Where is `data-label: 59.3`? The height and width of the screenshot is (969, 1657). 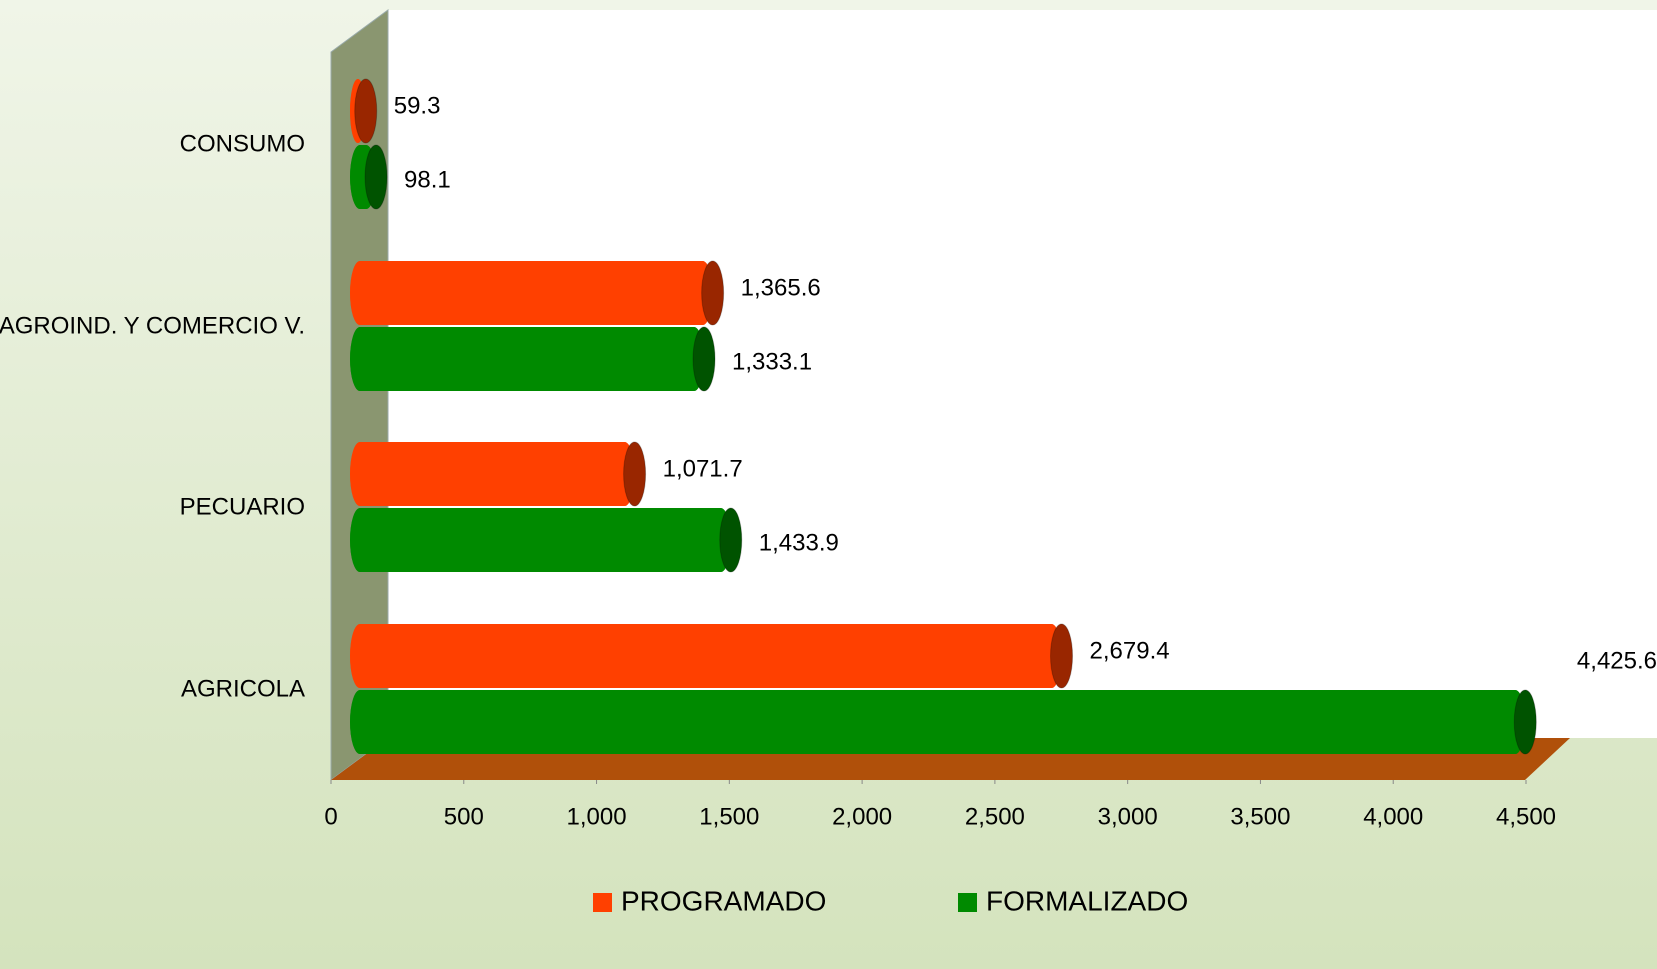
data-label: 59.3 is located at coordinates (417, 105).